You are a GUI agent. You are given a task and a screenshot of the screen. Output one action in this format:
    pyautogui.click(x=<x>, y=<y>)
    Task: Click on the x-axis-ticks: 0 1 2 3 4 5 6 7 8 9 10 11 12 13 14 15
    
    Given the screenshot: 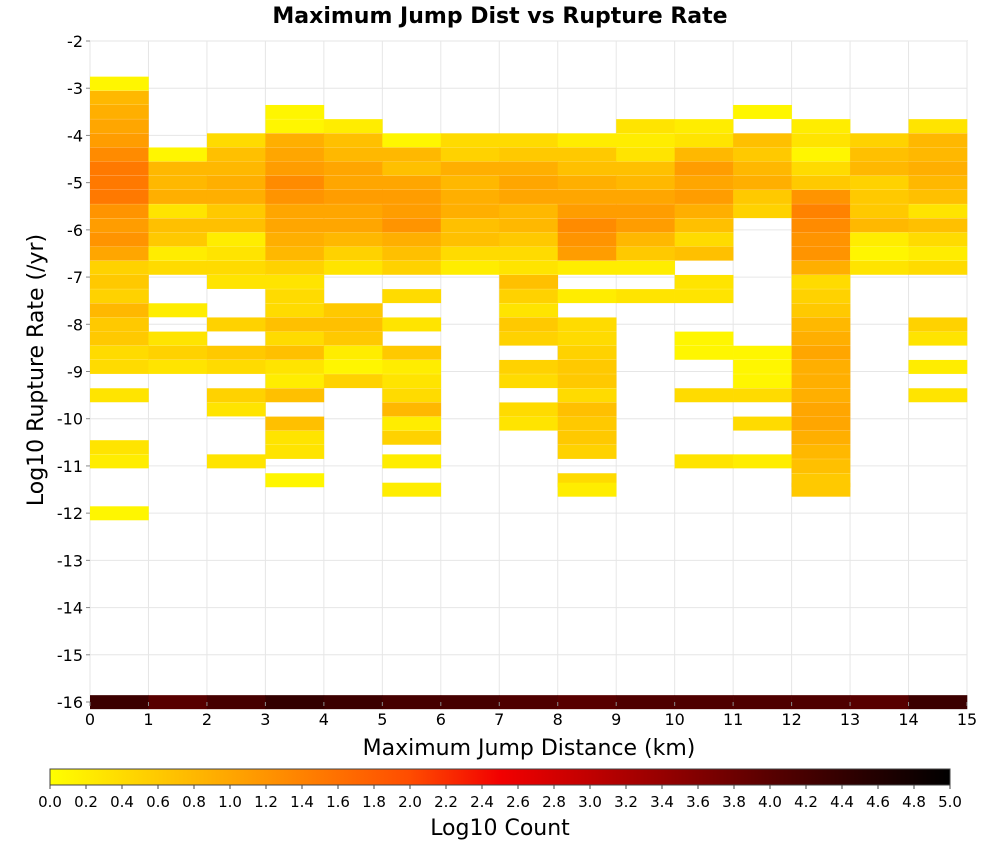 What is the action you would take?
    pyautogui.click(x=531, y=715)
    